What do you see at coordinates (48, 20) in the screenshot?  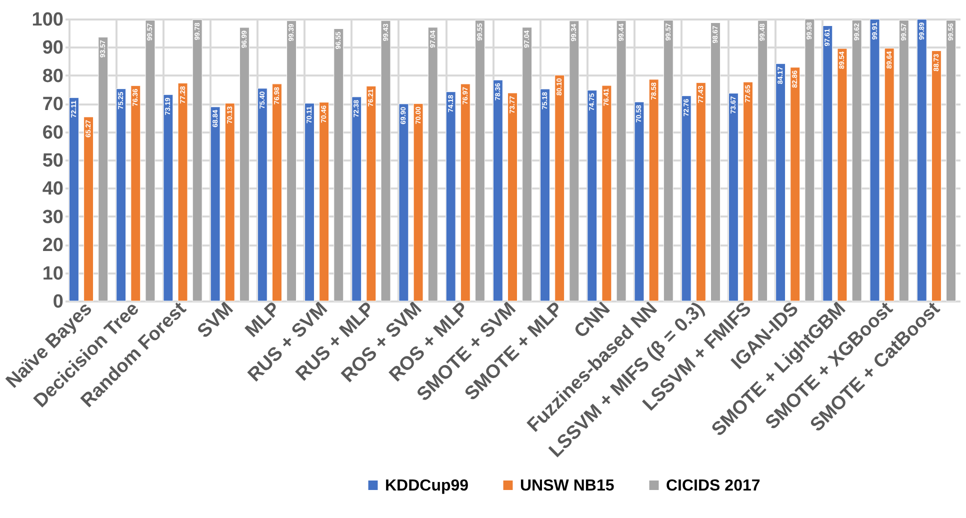 I see `y-tick-label: 100` at bounding box center [48, 20].